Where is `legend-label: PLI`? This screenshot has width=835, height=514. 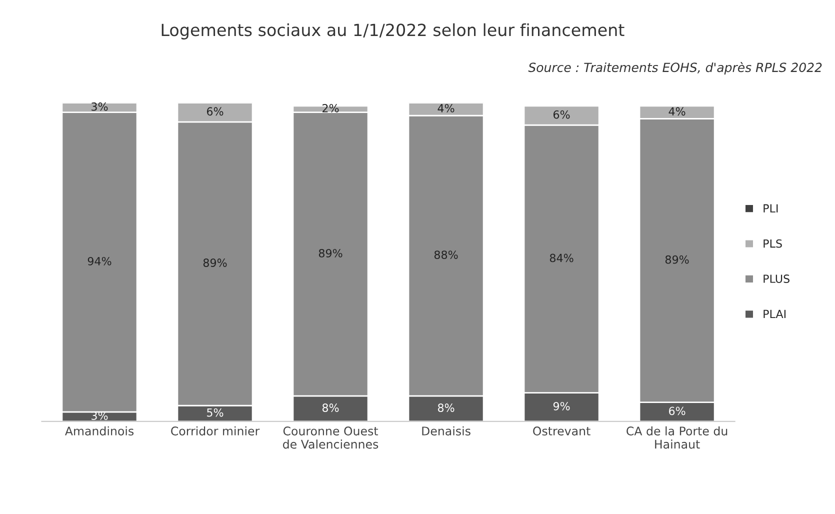
legend-label: PLI is located at coordinates (771, 208).